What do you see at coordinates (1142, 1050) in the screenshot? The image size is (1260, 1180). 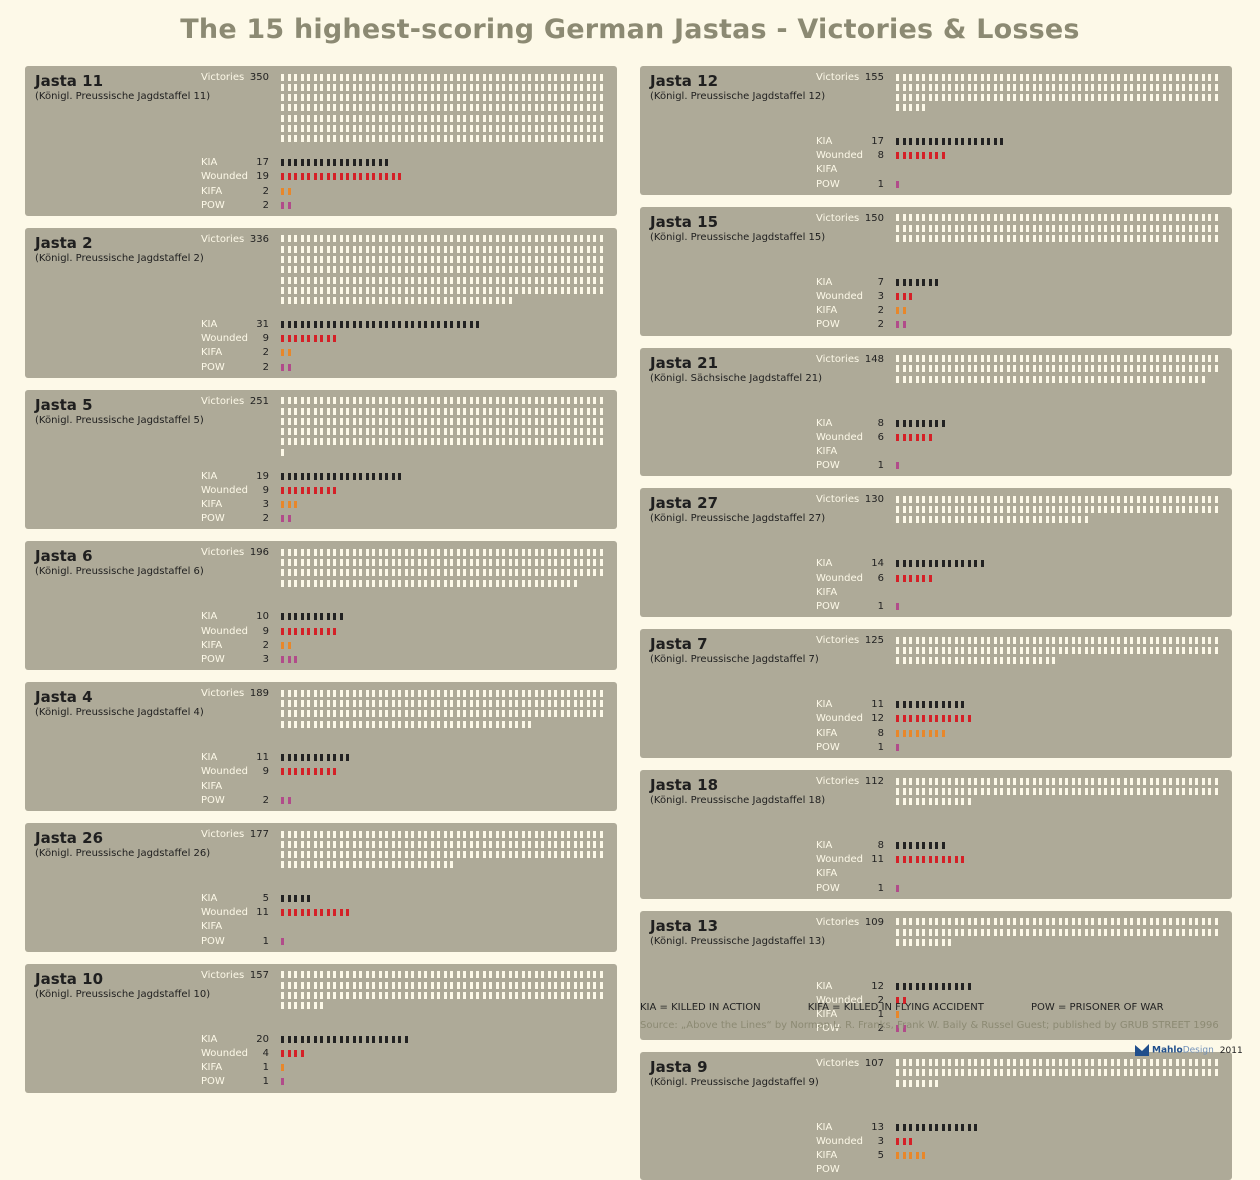 I see `mahlo-logo-icon` at bounding box center [1142, 1050].